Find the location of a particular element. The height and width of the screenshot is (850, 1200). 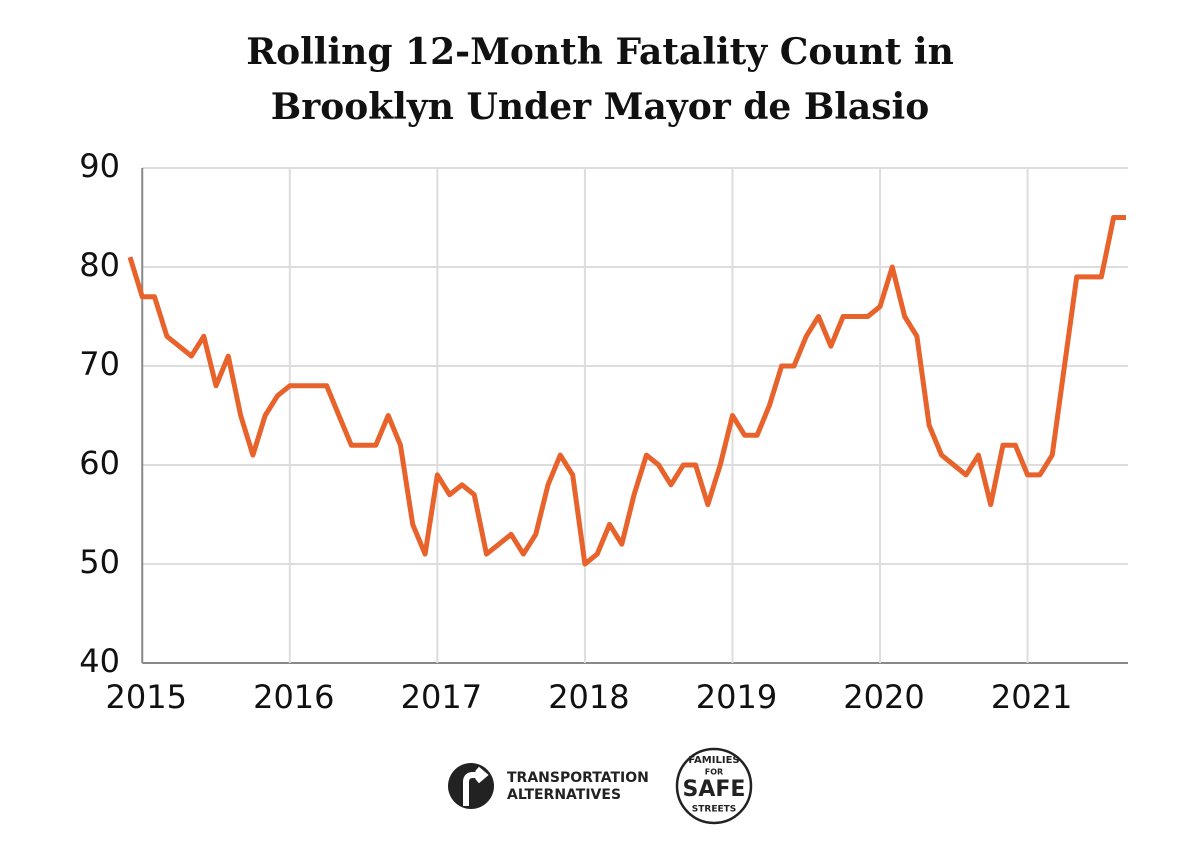

logo-text: TRANSPORTATION is located at coordinates (578, 778).